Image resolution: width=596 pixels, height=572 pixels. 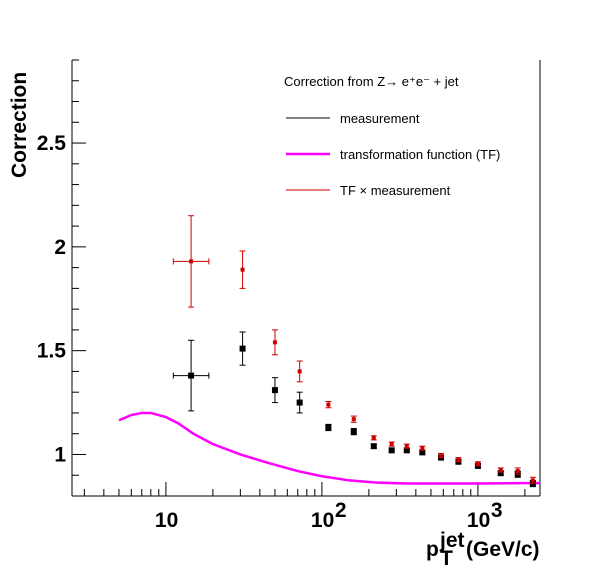 I want to click on x-tick-label-exponent: 3, so click(x=497, y=510).